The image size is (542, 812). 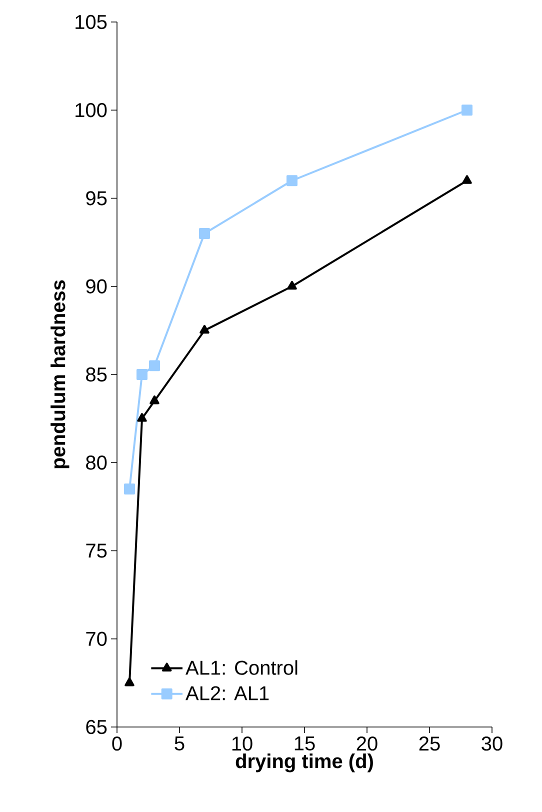 What do you see at coordinates (60, 374) in the screenshot?
I see `y-axis-title: pendulum hardness` at bounding box center [60, 374].